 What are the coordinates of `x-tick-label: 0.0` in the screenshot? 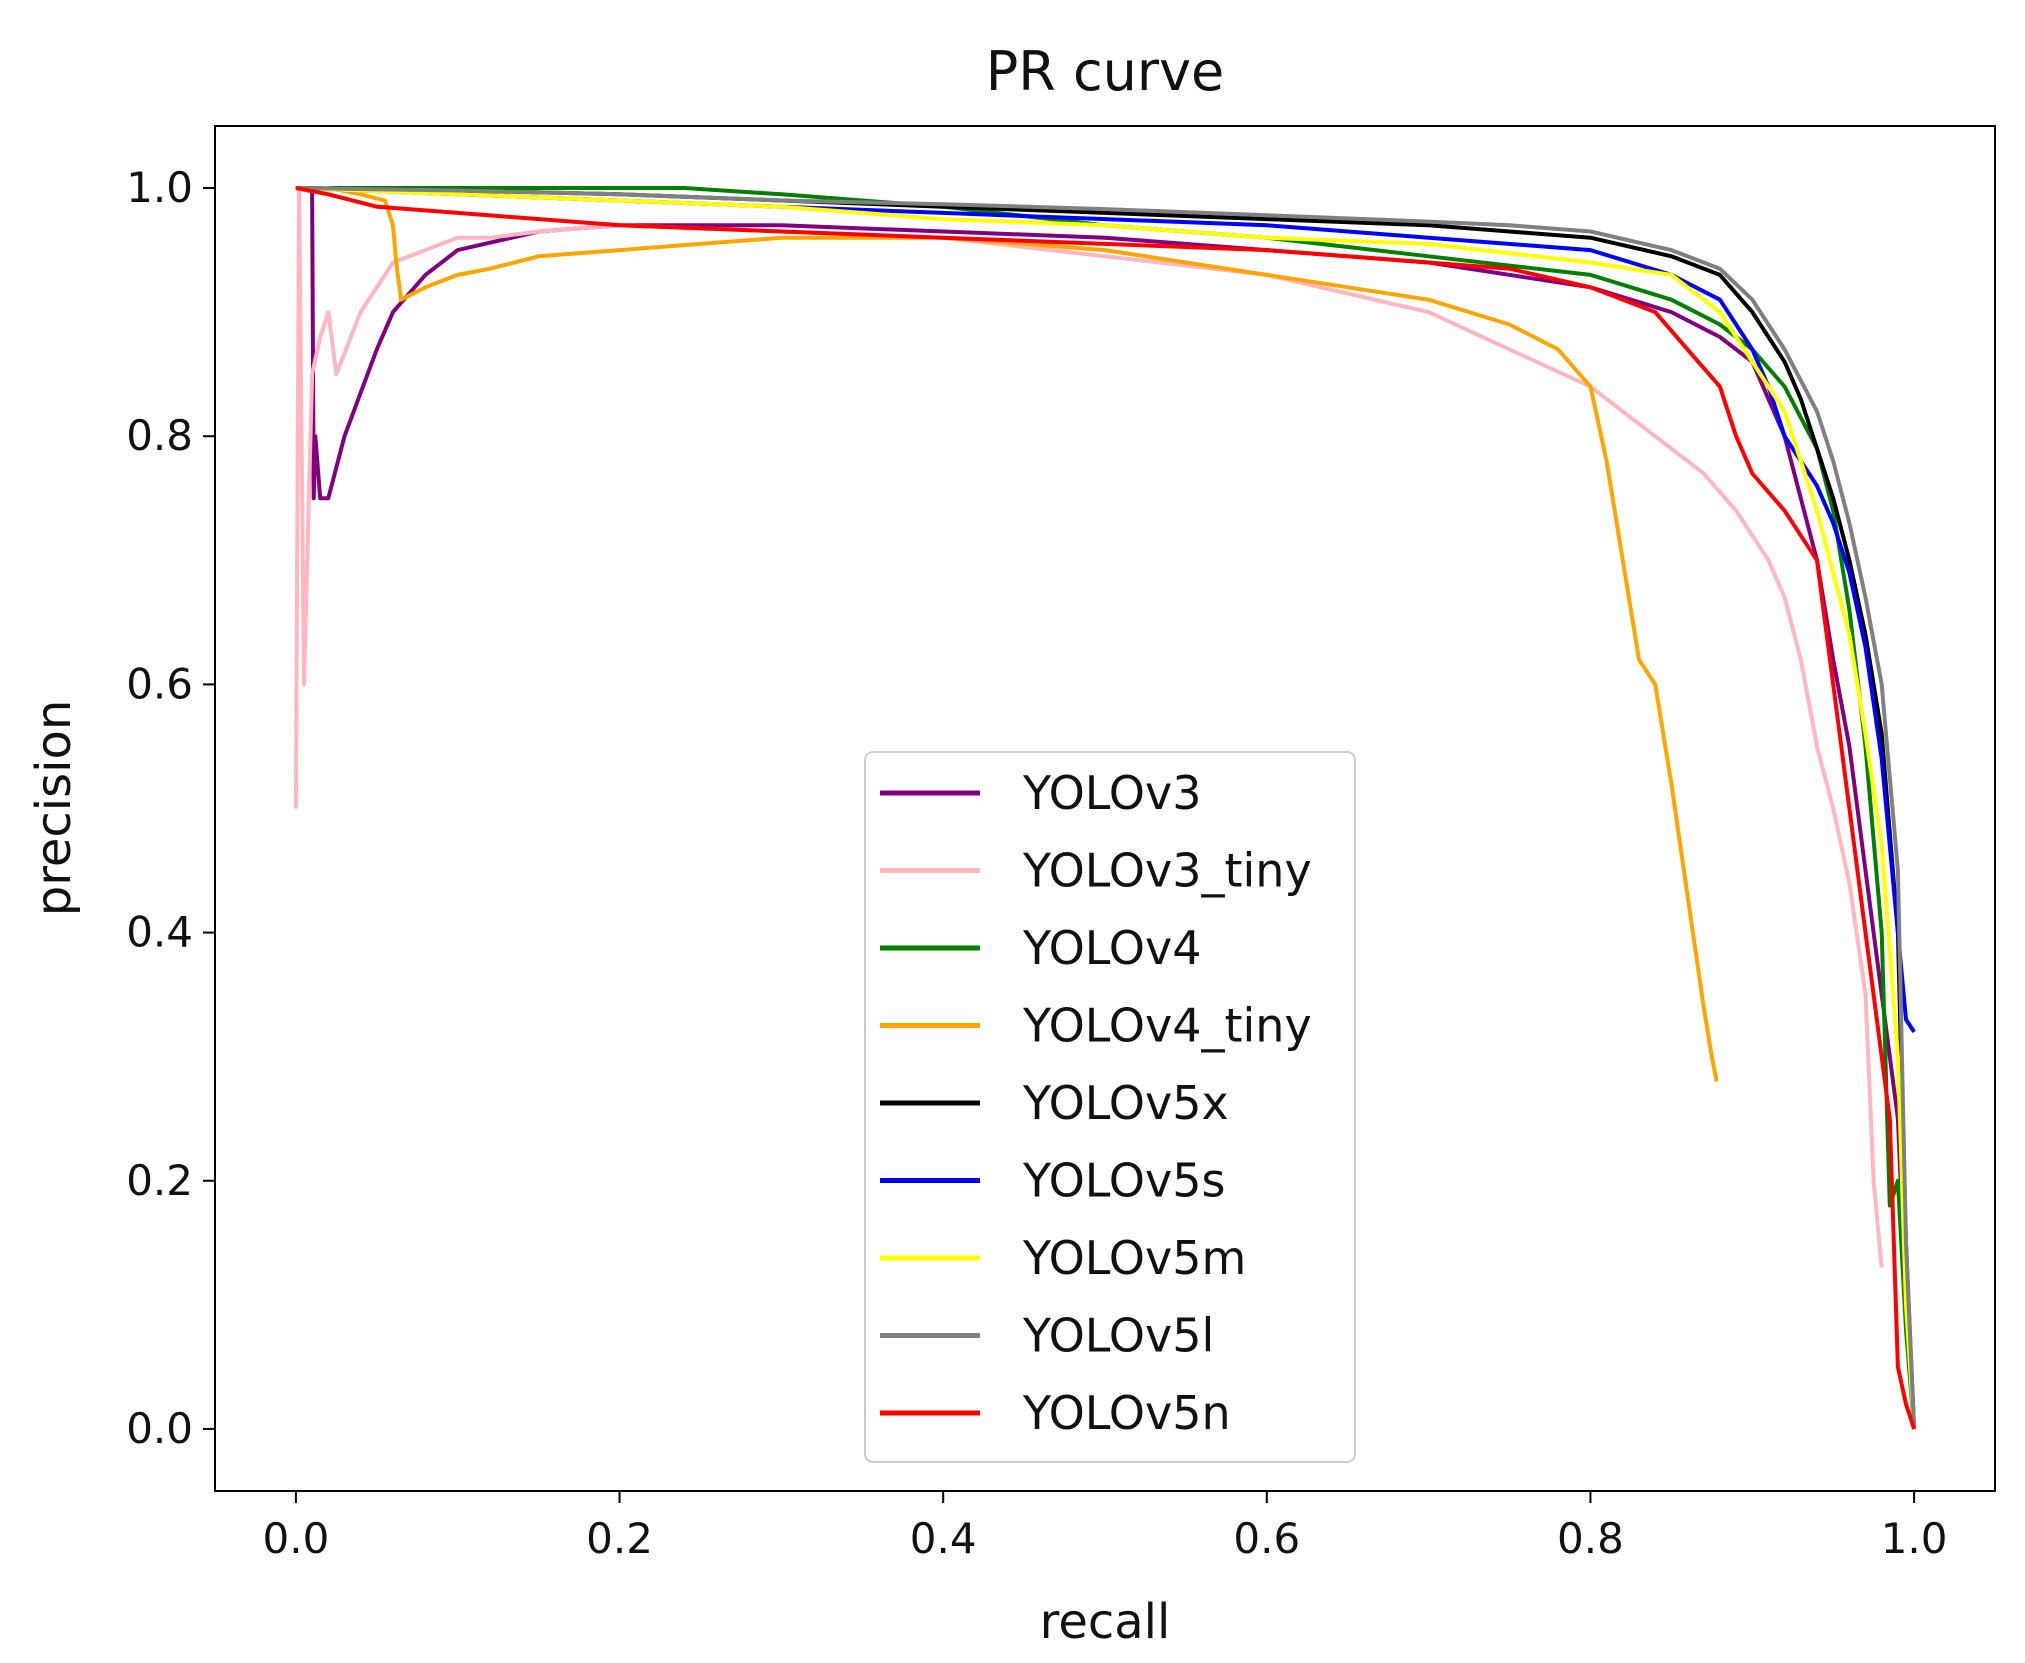 It's located at (296, 1538).